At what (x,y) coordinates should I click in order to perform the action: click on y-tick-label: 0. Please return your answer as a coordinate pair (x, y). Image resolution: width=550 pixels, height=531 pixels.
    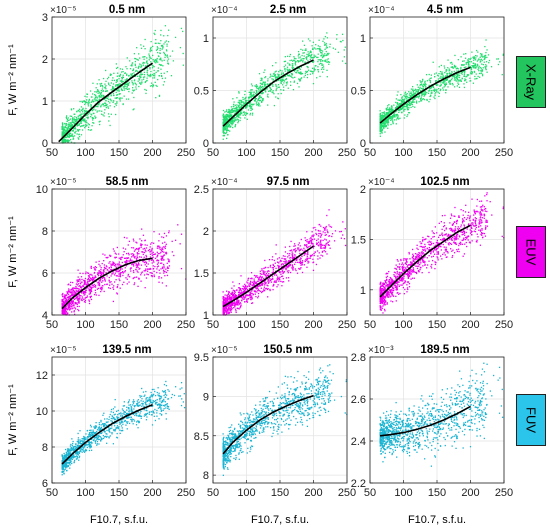
    Looking at the image, I should click on (45, 144).